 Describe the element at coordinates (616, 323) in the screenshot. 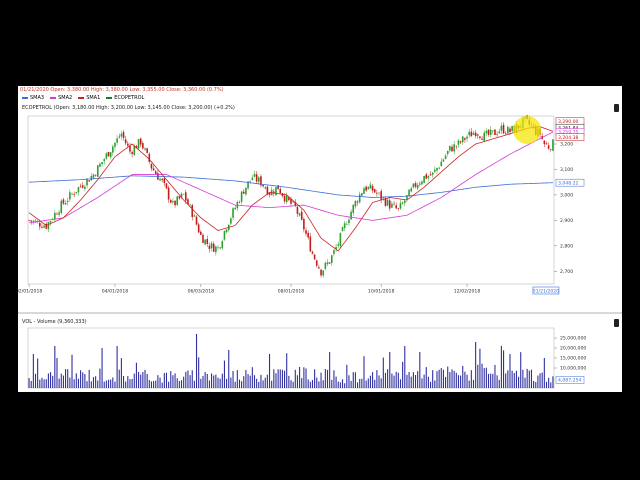

I see `zoom-volume-icon` at that location.